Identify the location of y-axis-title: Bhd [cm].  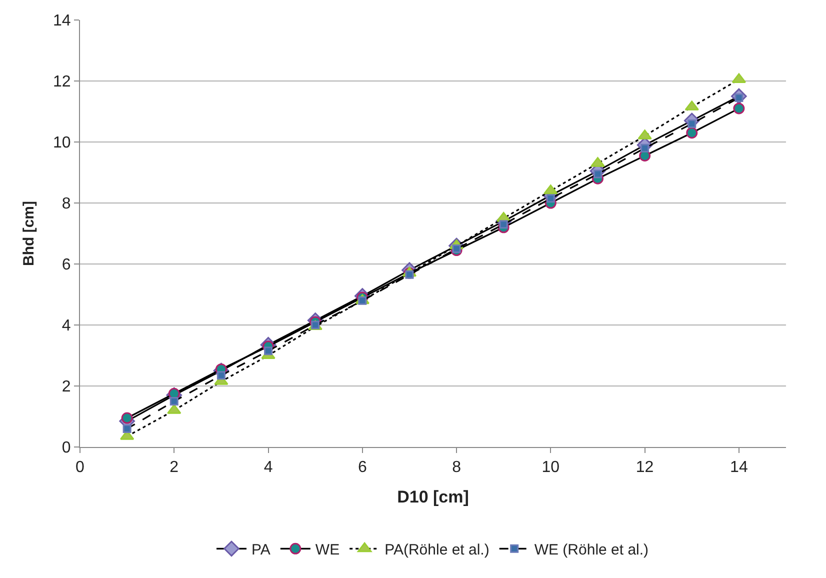
(29, 233).